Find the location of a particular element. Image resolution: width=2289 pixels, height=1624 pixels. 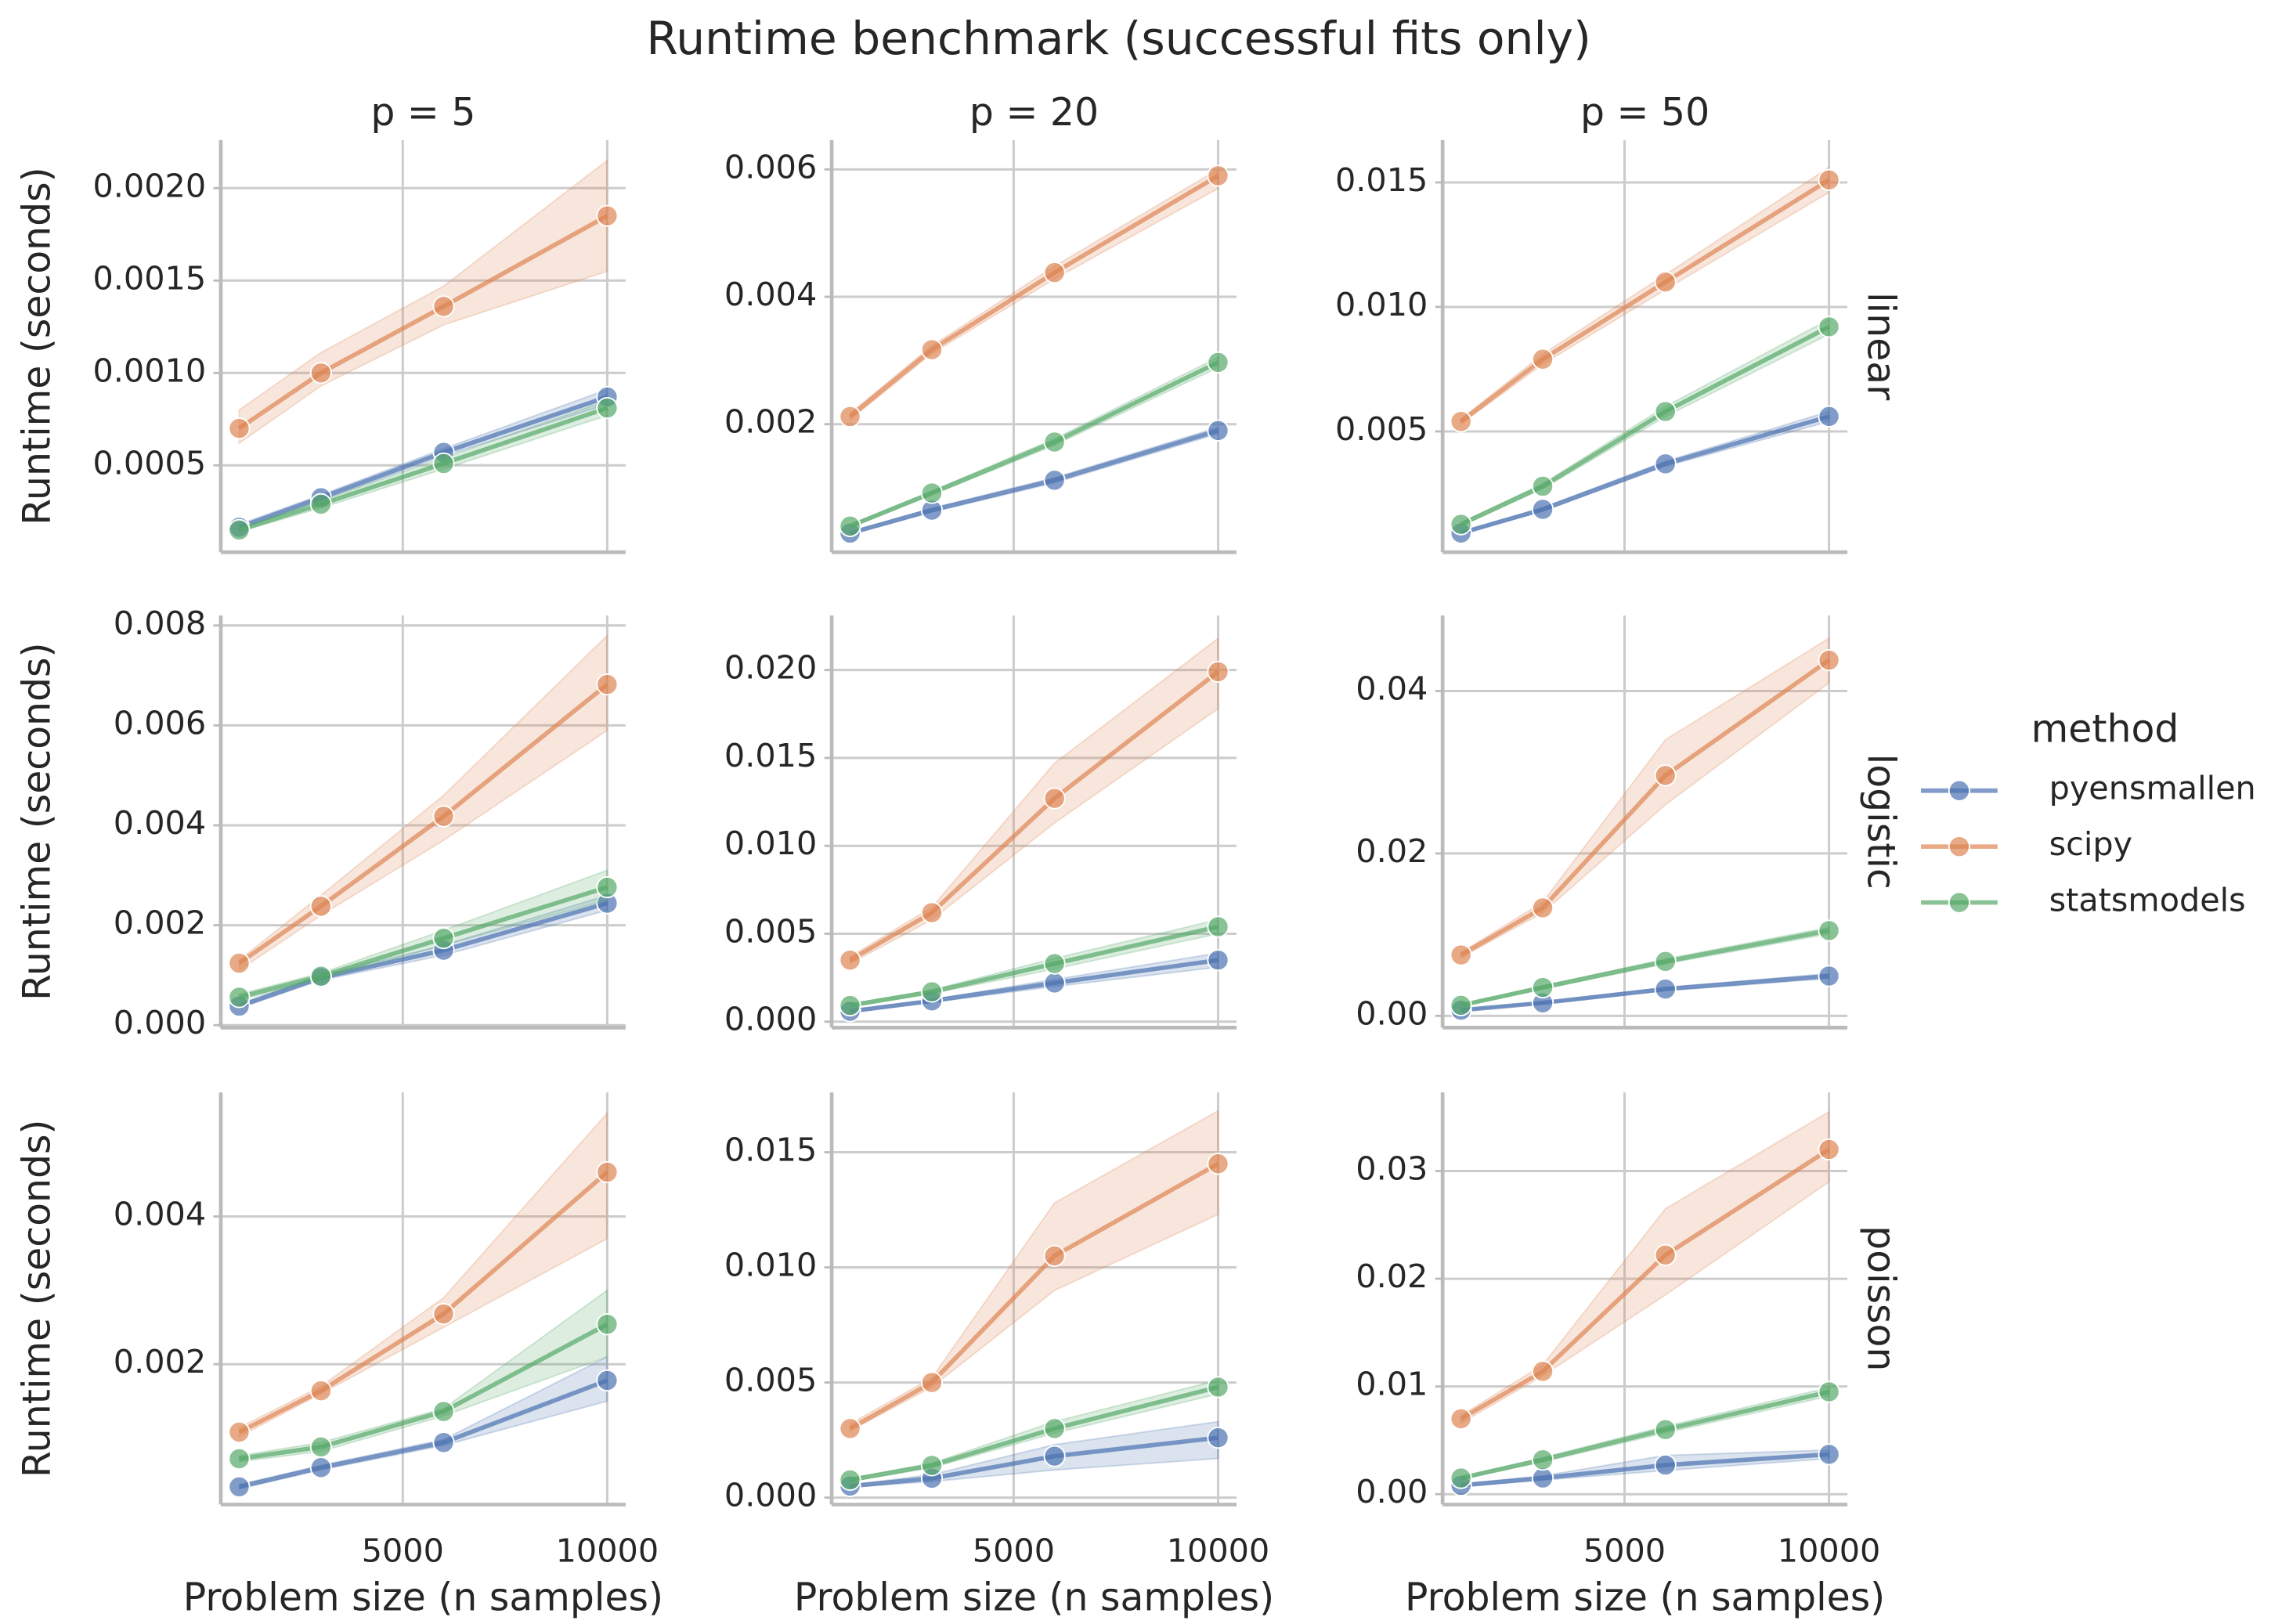

x-tick-label: 10000 is located at coordinates (1829, 1550).